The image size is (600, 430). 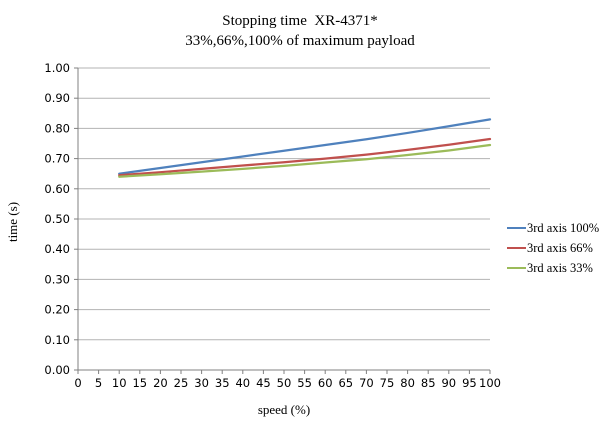 I want to click on legend-label: 3rd axis 100%, so click(x=563, y=227).